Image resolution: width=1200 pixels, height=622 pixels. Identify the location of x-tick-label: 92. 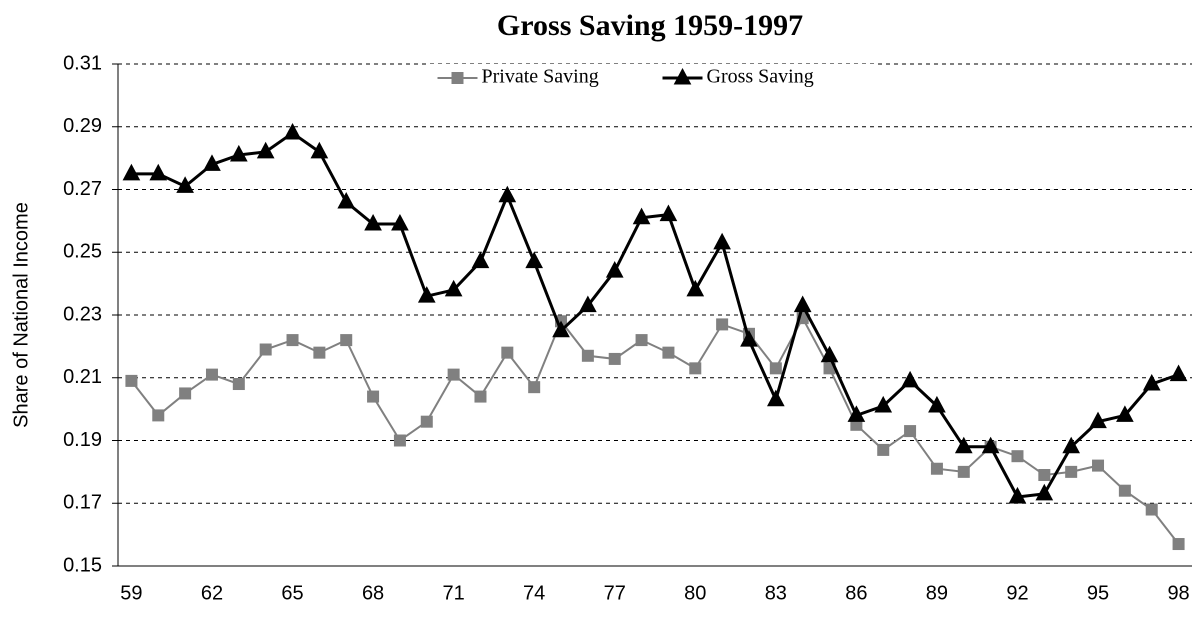
(1017, 593).